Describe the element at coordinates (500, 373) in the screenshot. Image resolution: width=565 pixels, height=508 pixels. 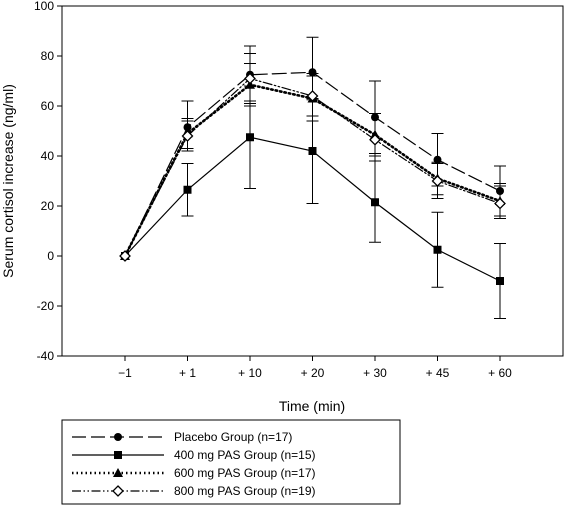
I see `x-tick-label: + 60` at that location.